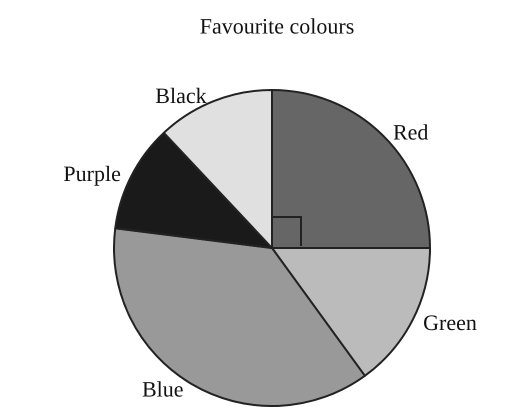 Image resolution: width=514 pixels, height=407 pixels. What do you see at coordinates (163, 389) in the screenshot?
I see `slice-label: Blue` at bounding box center [163, 389].